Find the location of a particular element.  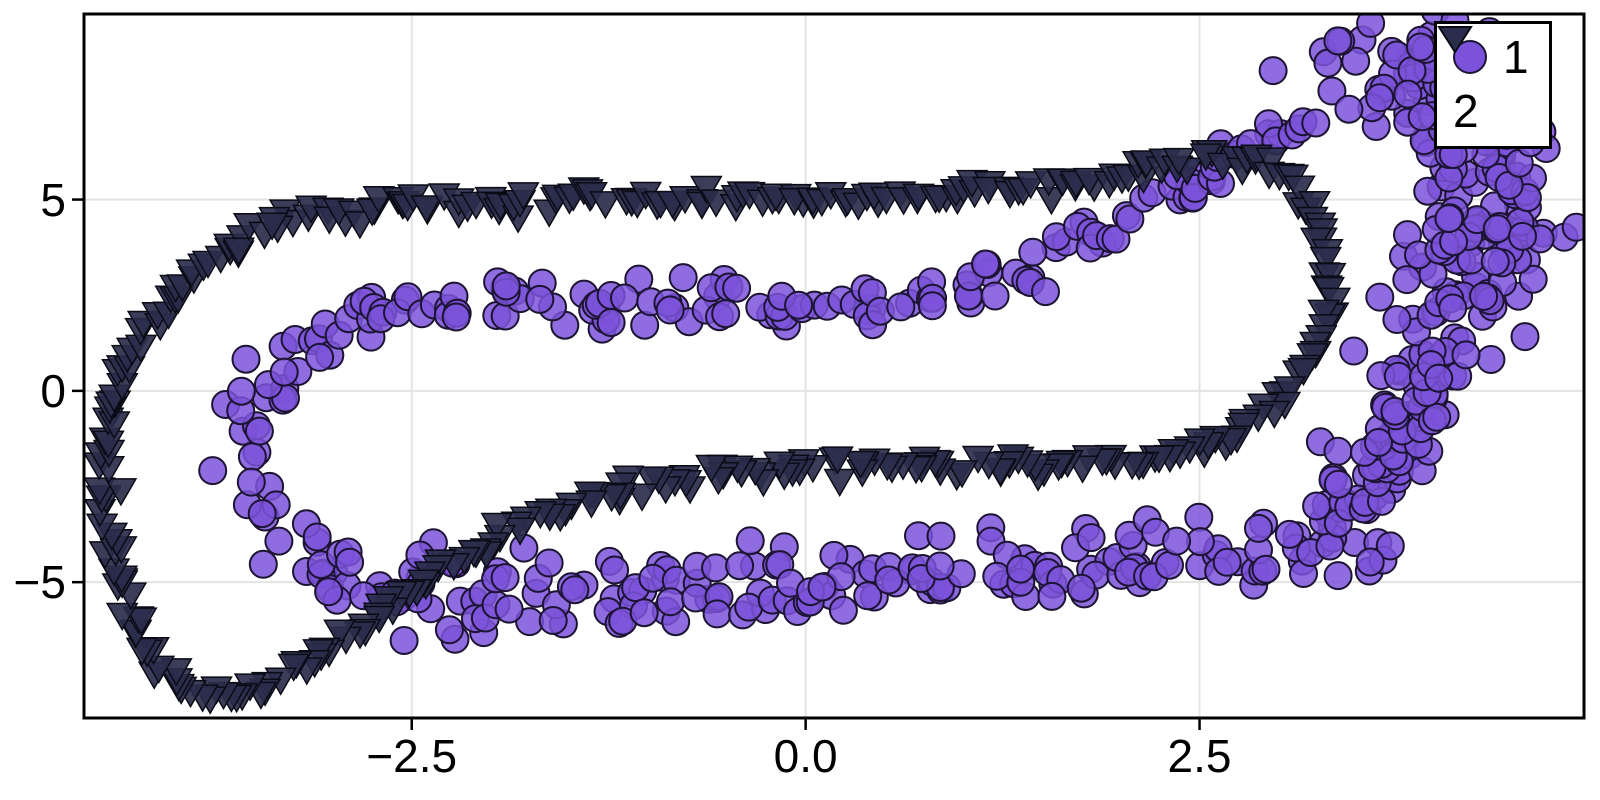

triangle-down-marker-icon is located at coordinates (1455, 40).